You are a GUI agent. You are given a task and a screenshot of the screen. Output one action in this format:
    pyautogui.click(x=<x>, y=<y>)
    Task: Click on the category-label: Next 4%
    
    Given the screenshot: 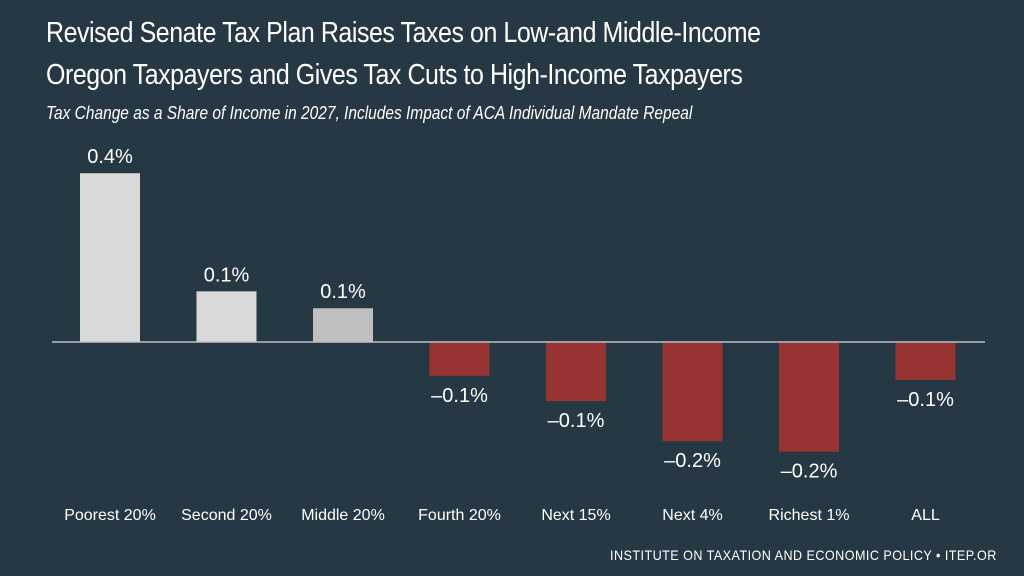 What is the action you would take?
    pyautogui.click(x=692, y=515)
    